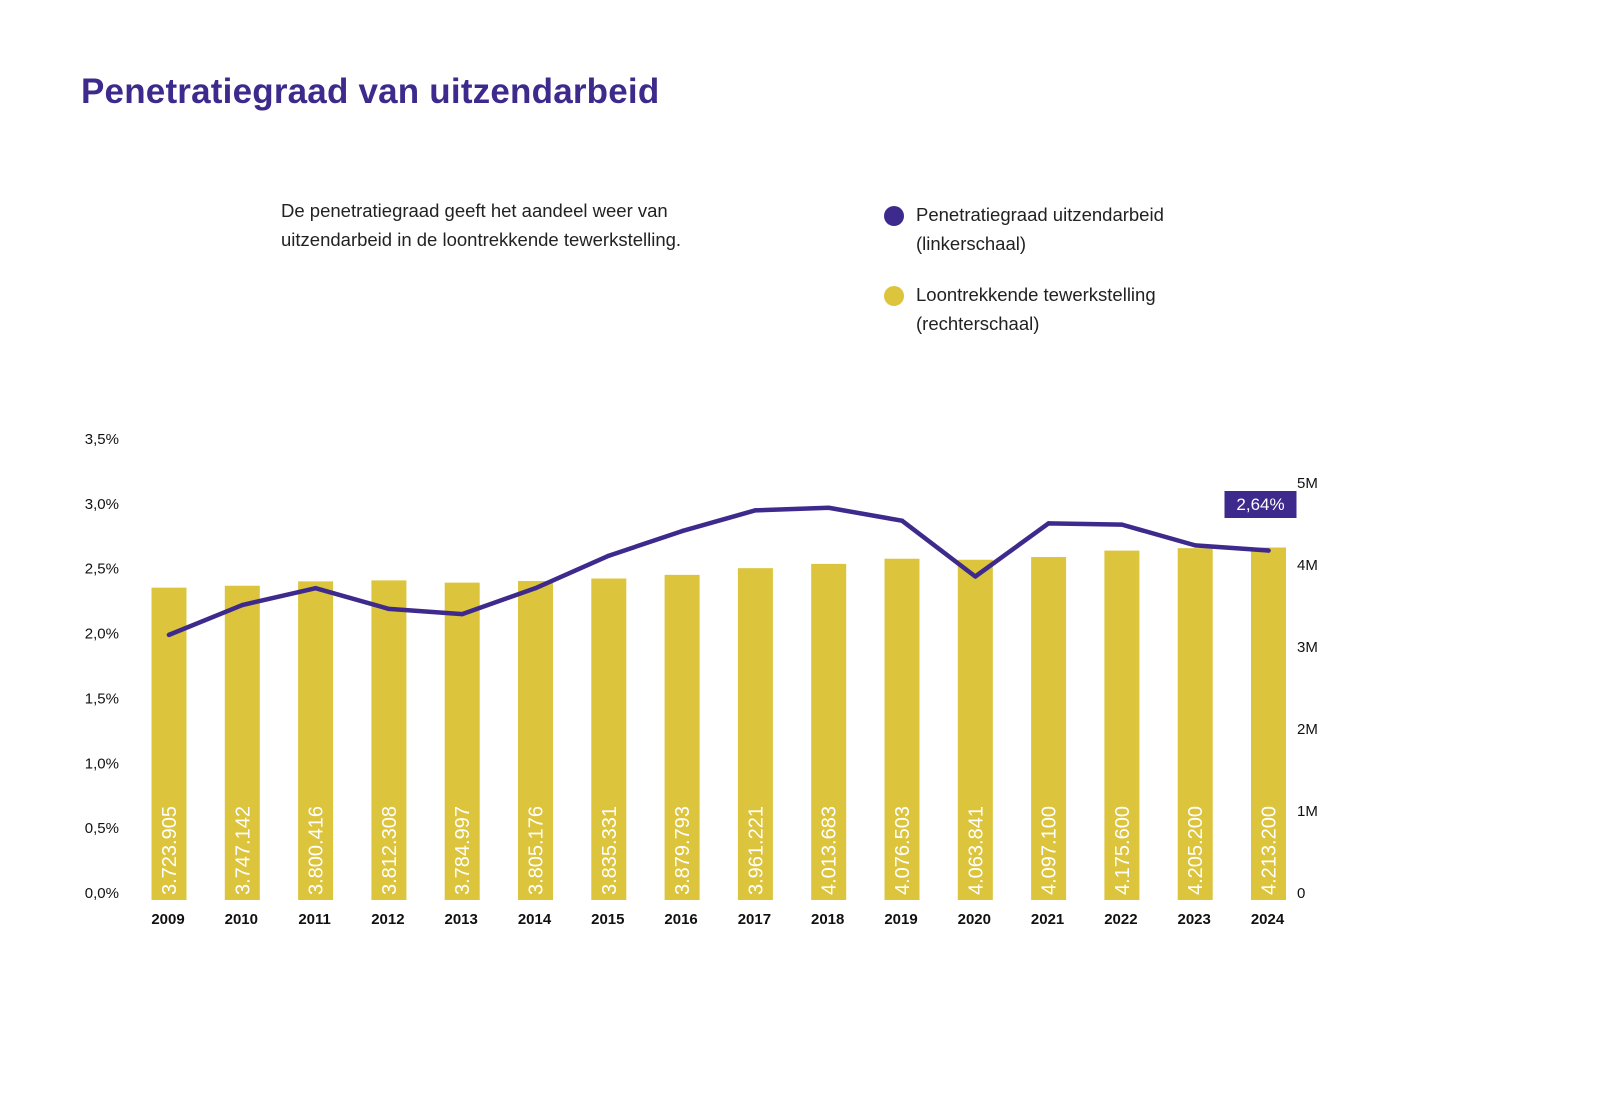 The height and width of the screenshot is (1120, 1600). I want to click on x-axis-tick-label: 2018, so click(827, 919).